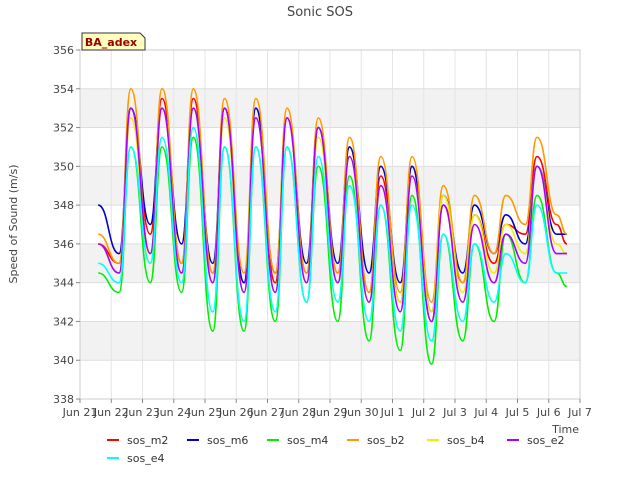  What do you see at coordinates (63, 244) in the screenshot?
I see `y-tick-label: 346` at bounding box center [63, 244].